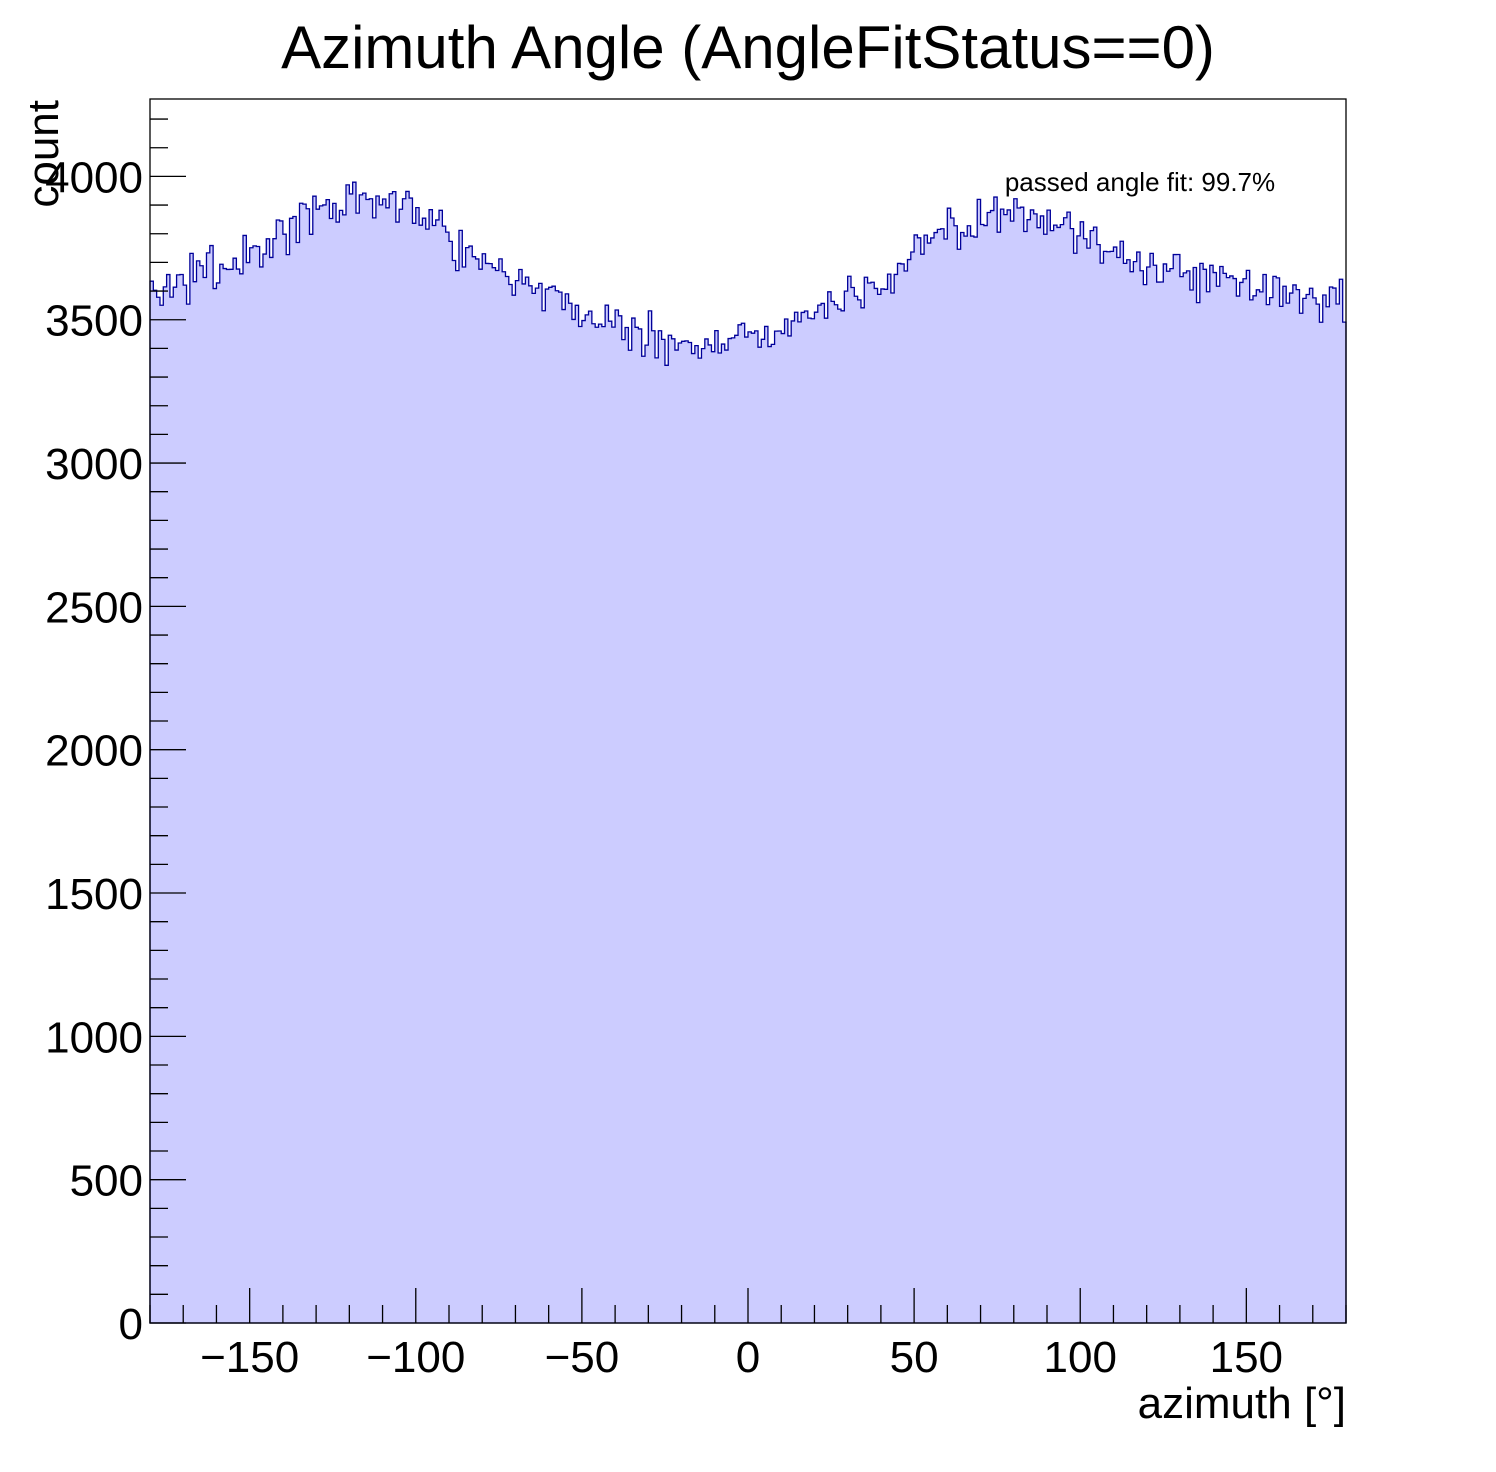 The image size is (1496, 1472). I want to click on x-tick-label: −150, so click(249, 1357).